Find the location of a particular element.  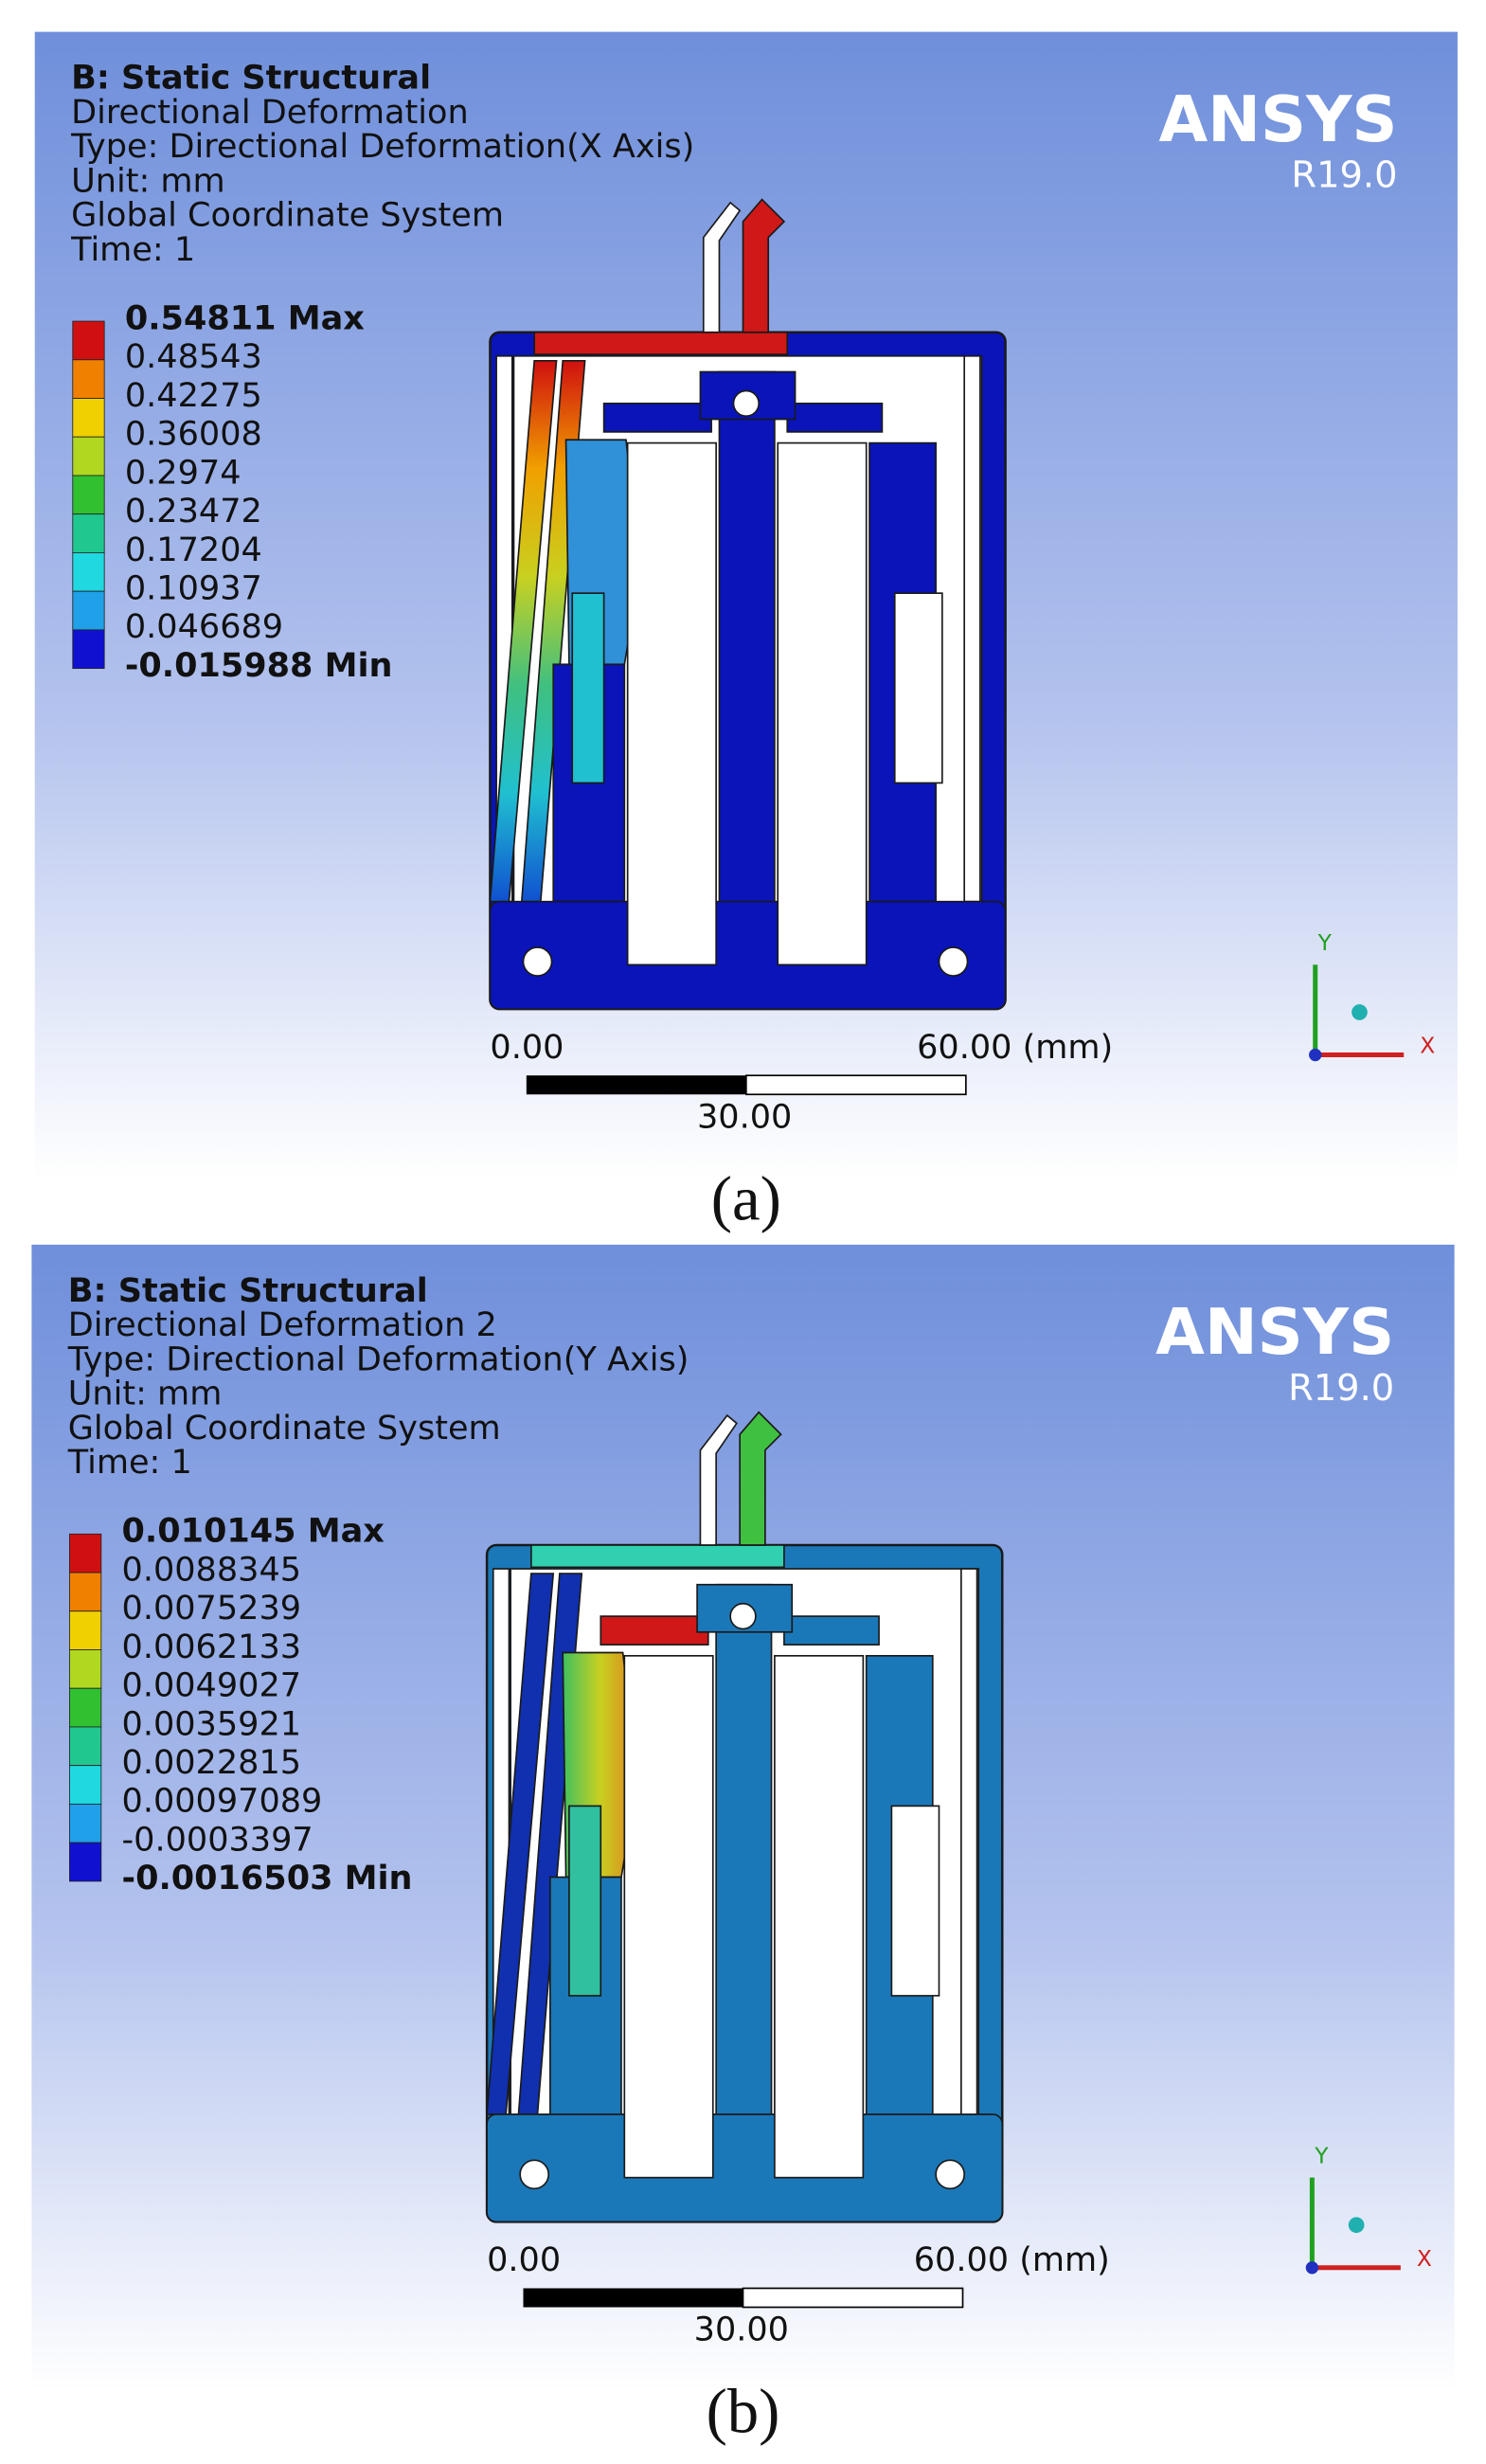

legend-label: 0.36008 is located at coordinates (194, 434).